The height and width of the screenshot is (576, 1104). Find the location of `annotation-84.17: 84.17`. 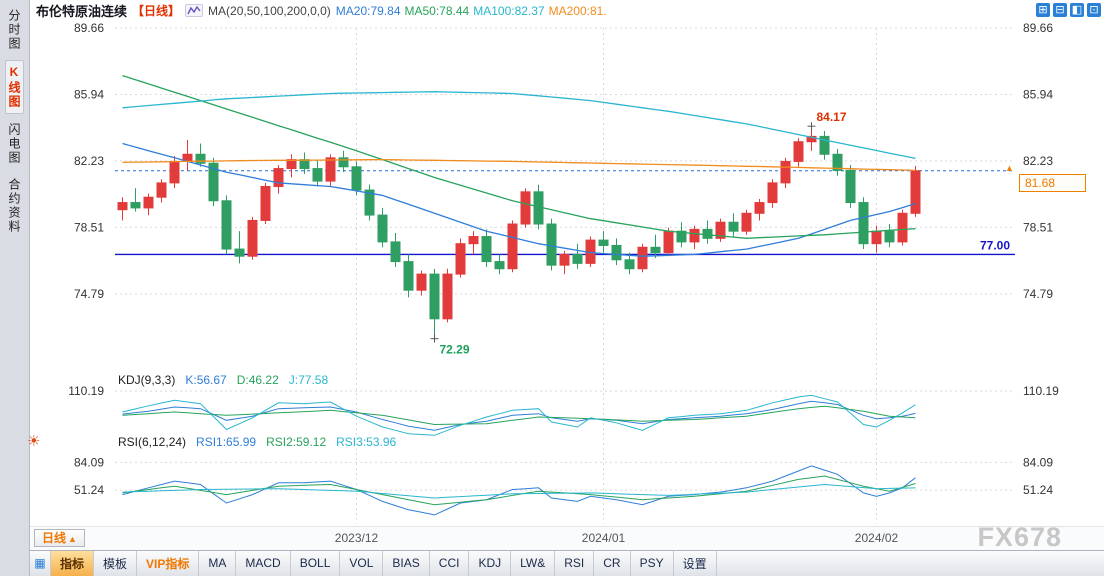

annotation-84.17: 84.17 is located at coordinates (832, 118).